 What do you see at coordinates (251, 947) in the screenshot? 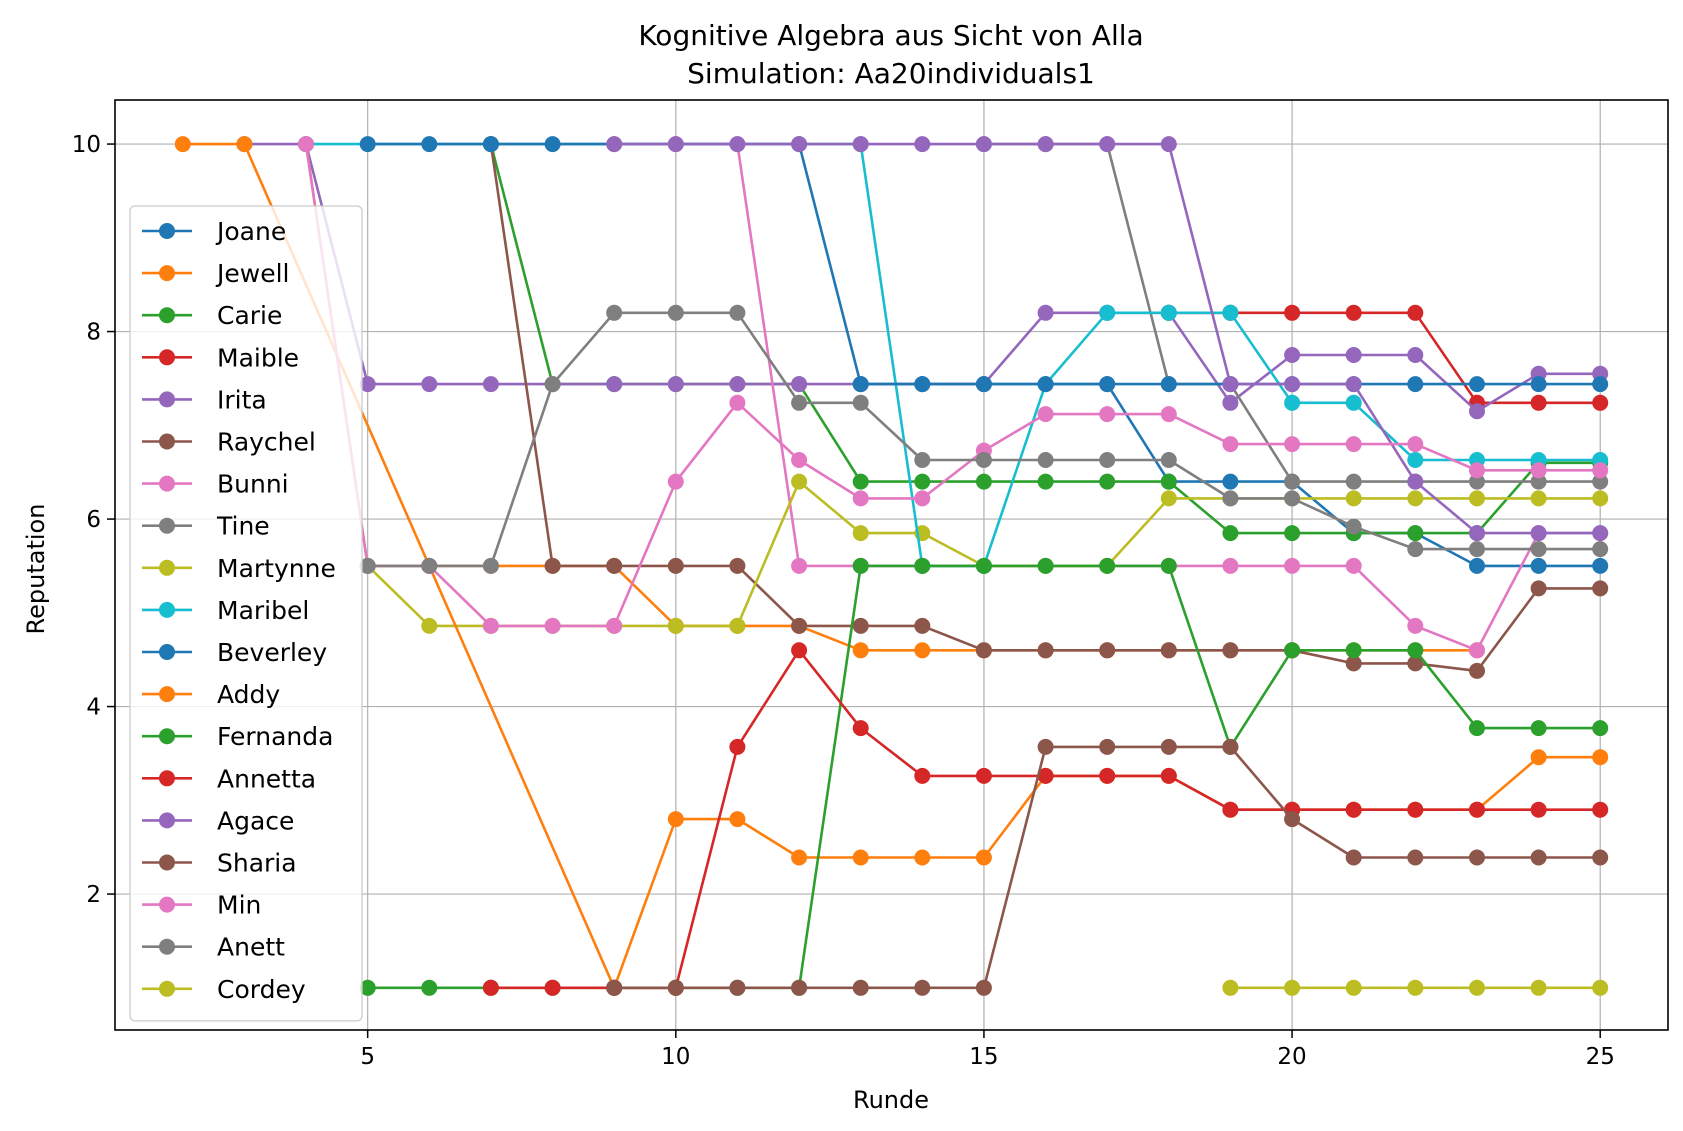
I see `legend-label: Anett` at bounding box center [251, 947].